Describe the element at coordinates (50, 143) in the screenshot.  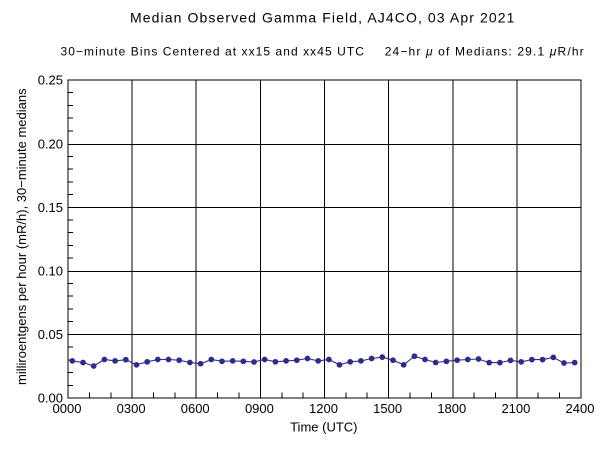
I see `svg-text: 0.20` at that location.